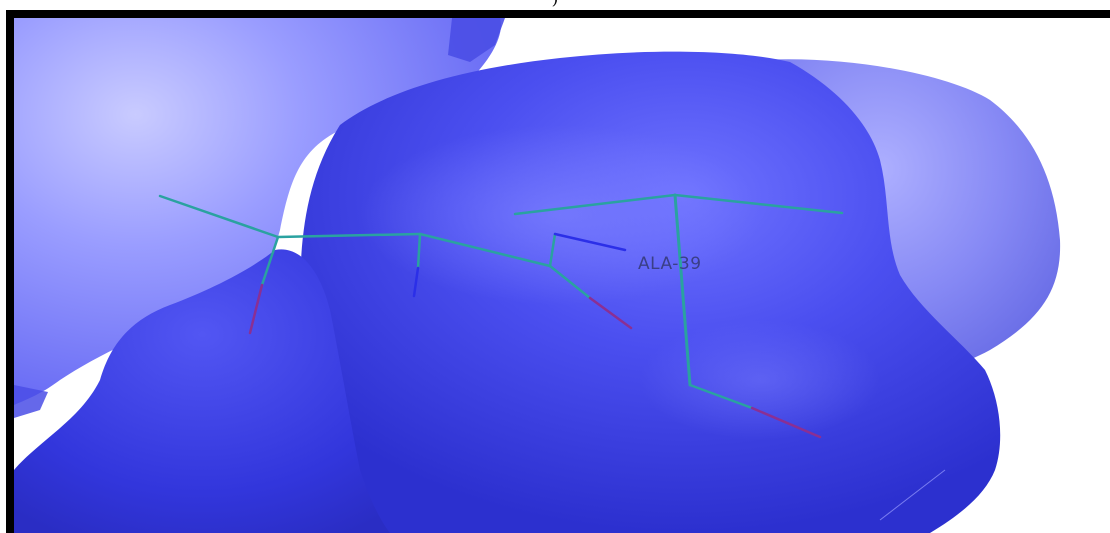  Describe the element at coordinates (31, 401) in the screenshot. I see `surface-shard-left` at that location.